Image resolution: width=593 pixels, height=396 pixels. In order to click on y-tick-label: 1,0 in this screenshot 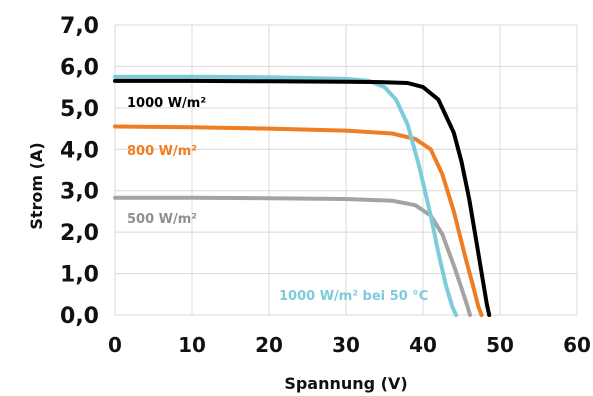, I will do `click(79, 275)`.